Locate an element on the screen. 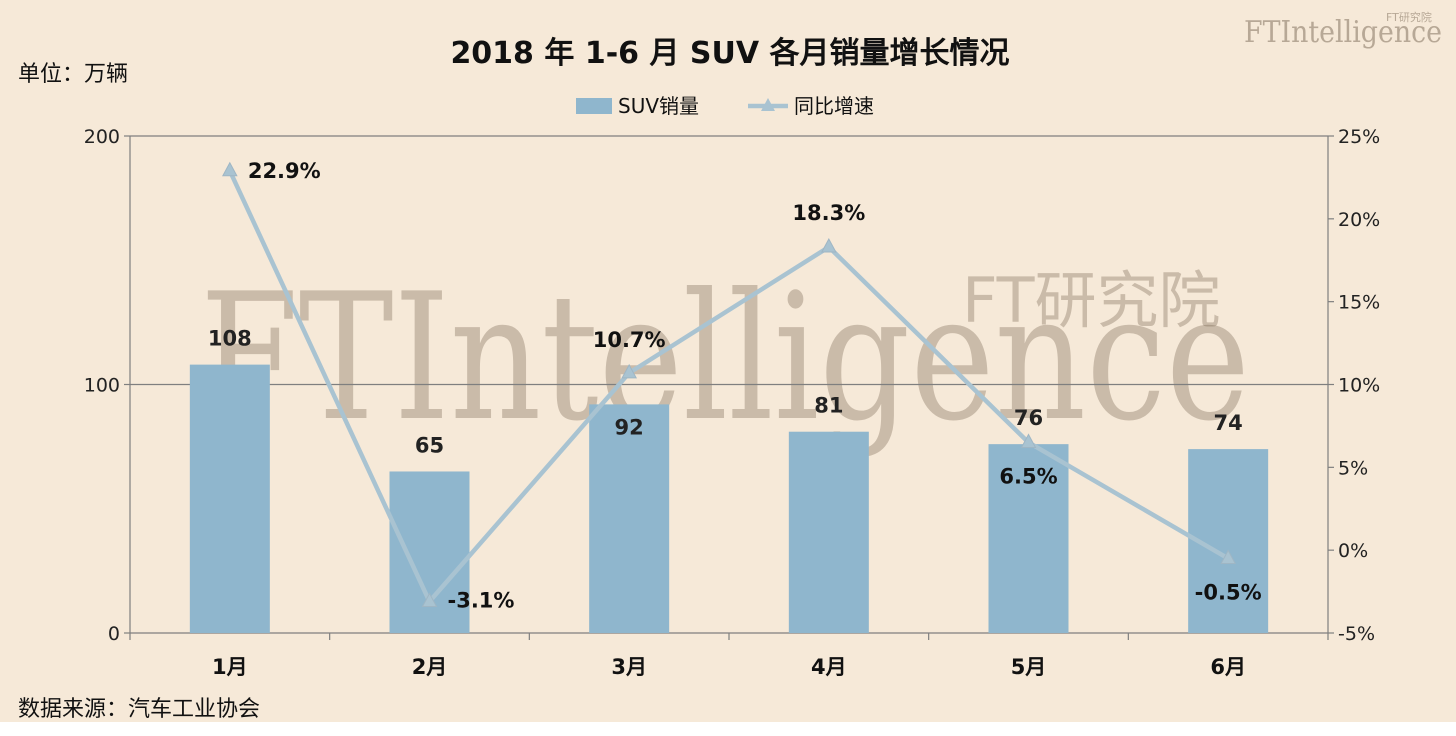 The height and width of the screenshot is (736, 1456). right-tick-label: 25% is located at coordinates (1359, 137).